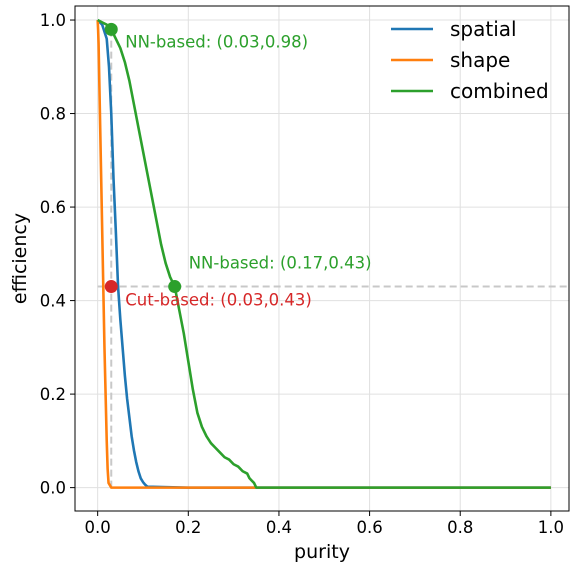  I want to click on legend-label-combined: combined, so click(499, 91).